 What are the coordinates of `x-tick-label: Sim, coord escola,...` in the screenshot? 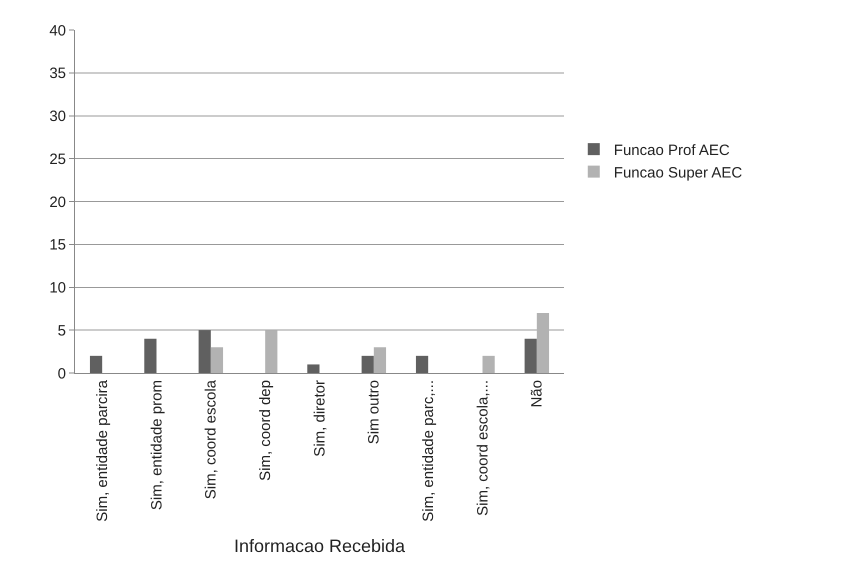 It's located at (483, 448).